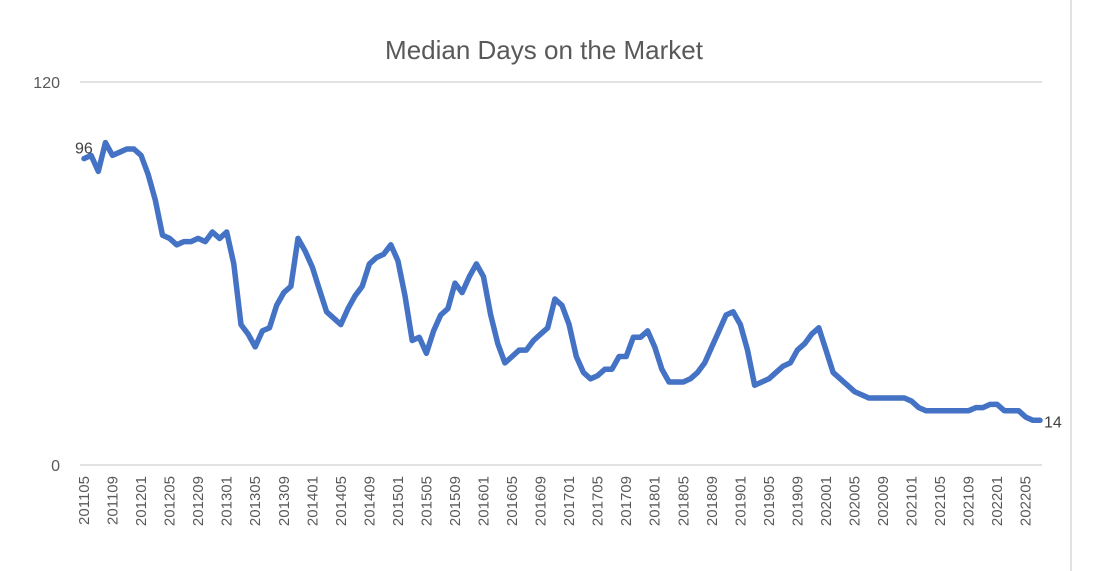  Describe the element at coordinates (598, 501) in the screenshot. I see `x-tick-label: 201705` at that location.